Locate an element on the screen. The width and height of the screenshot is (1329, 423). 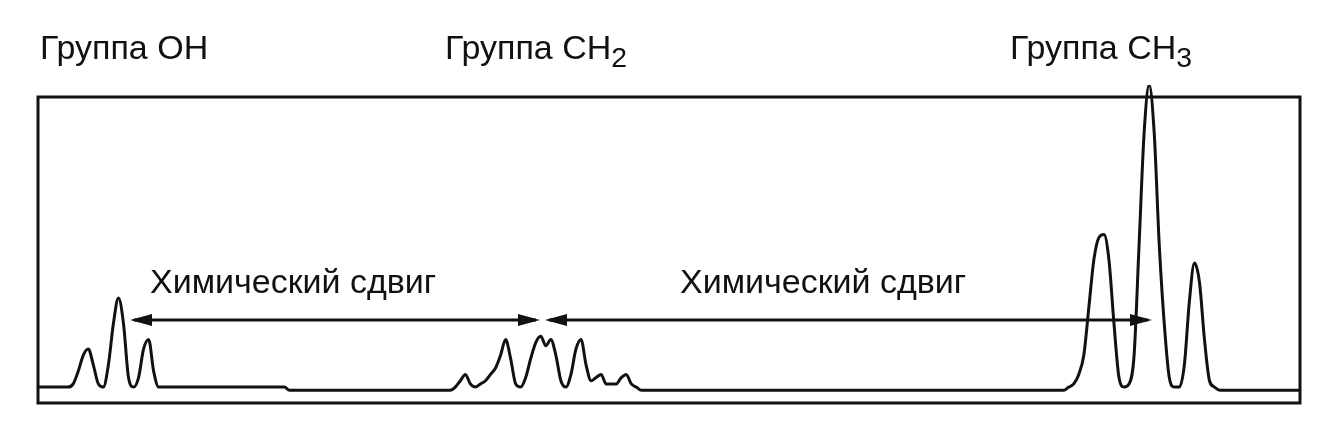
text: Группа OH is located at coordinates (124, 47).